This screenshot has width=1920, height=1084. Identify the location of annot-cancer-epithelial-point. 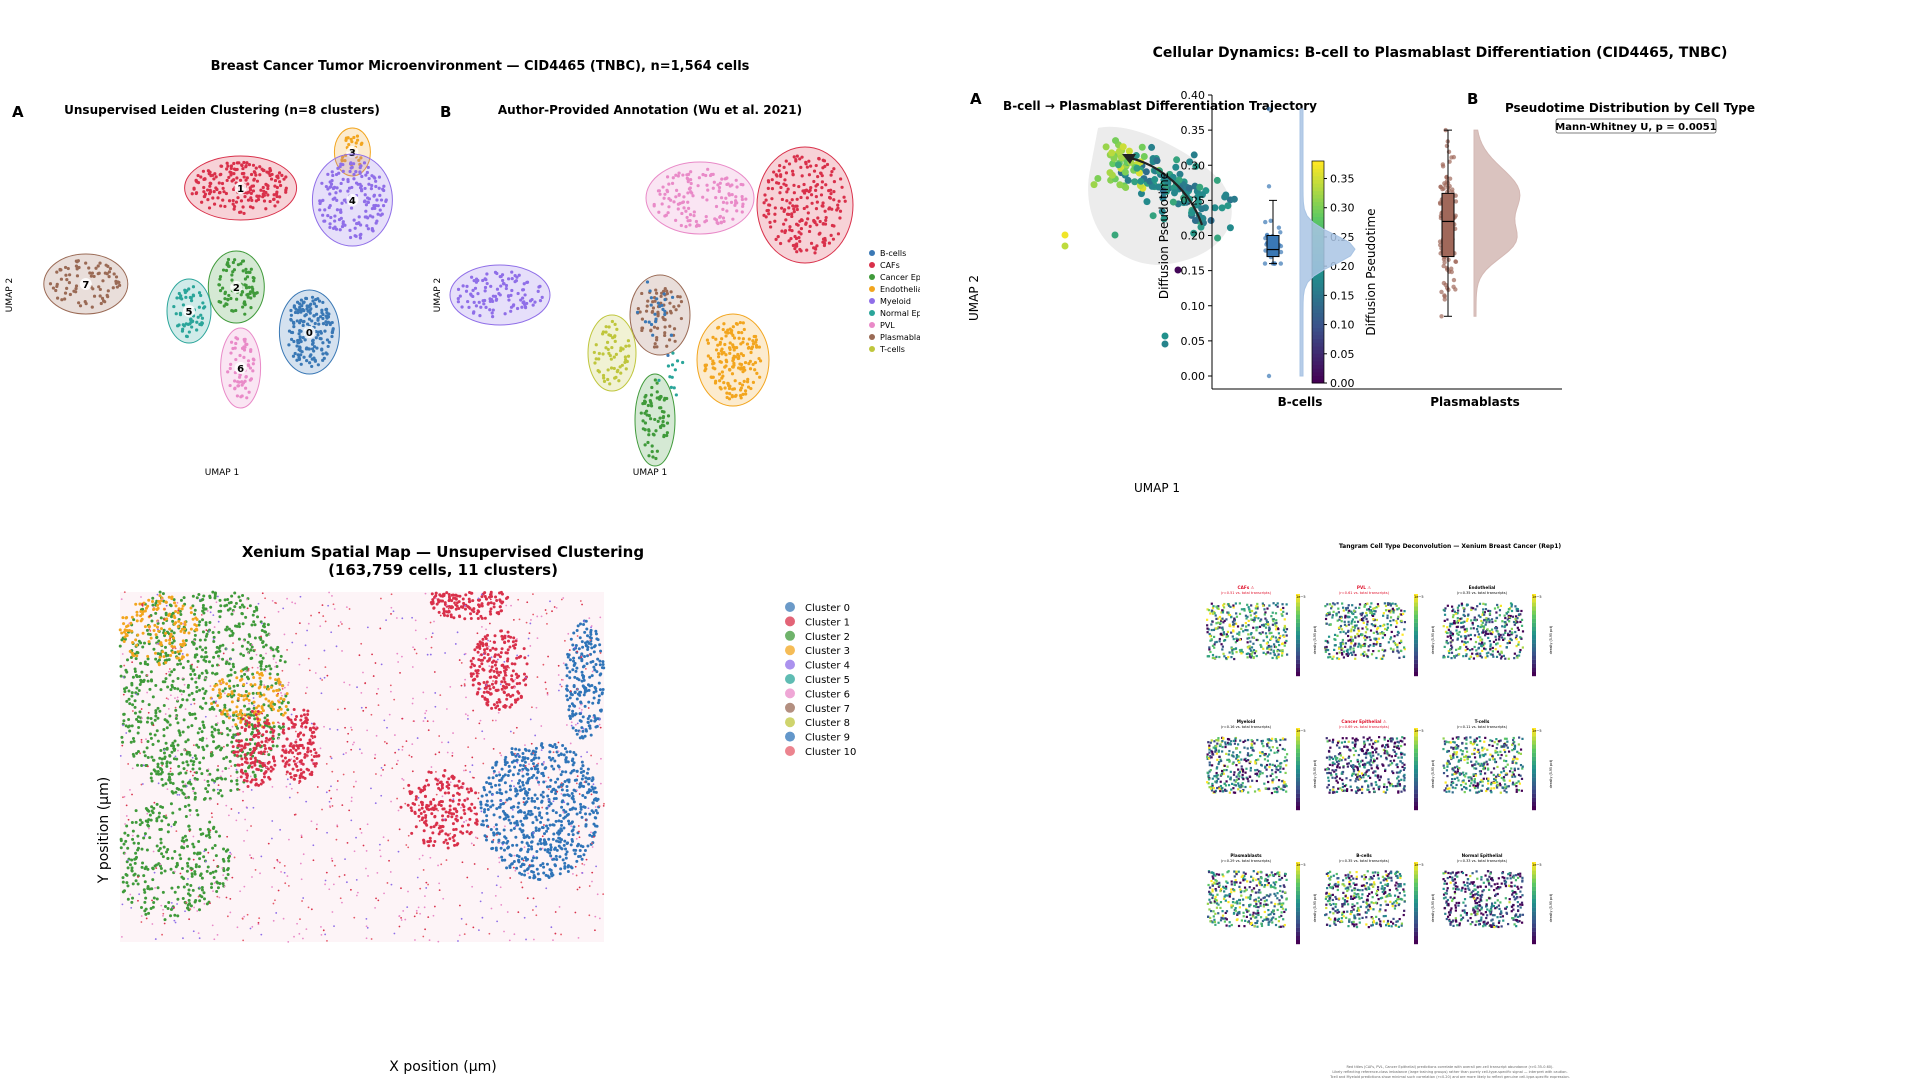
(659, 407).